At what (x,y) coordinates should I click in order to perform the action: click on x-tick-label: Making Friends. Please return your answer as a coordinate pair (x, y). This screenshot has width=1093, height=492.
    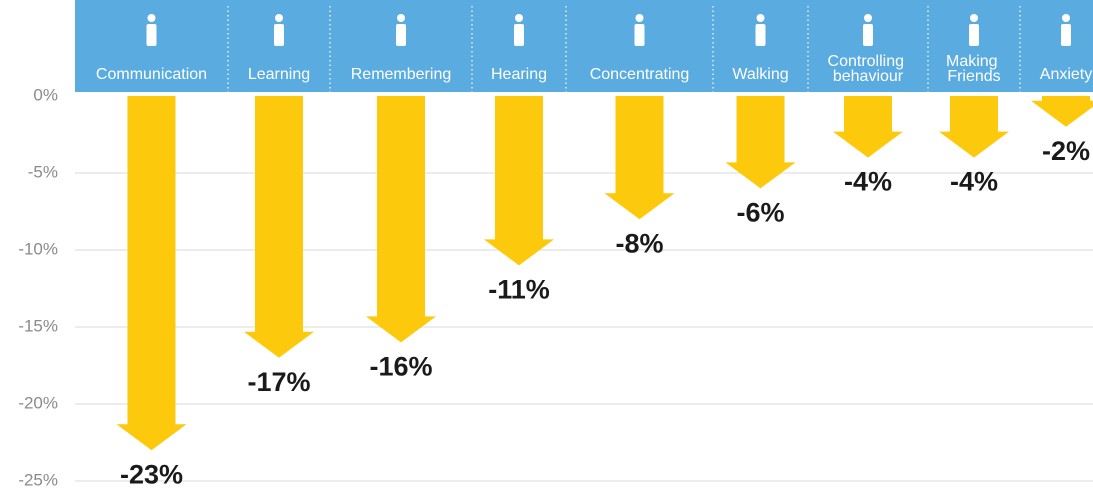
    Looking at the image, I should click on (974, 69).